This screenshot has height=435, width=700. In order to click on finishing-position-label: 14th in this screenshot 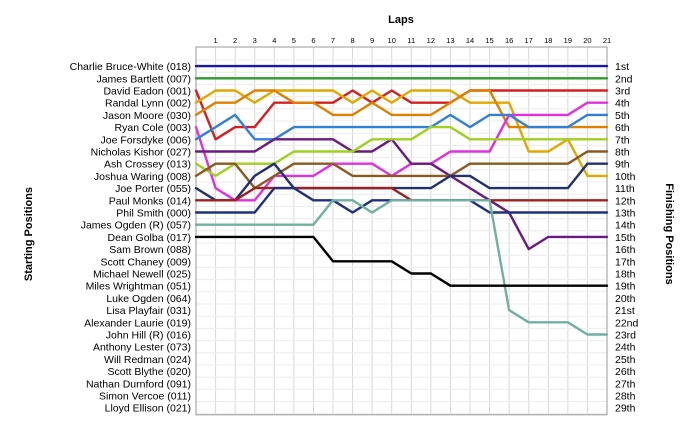, I will do `click(625, 226)`.